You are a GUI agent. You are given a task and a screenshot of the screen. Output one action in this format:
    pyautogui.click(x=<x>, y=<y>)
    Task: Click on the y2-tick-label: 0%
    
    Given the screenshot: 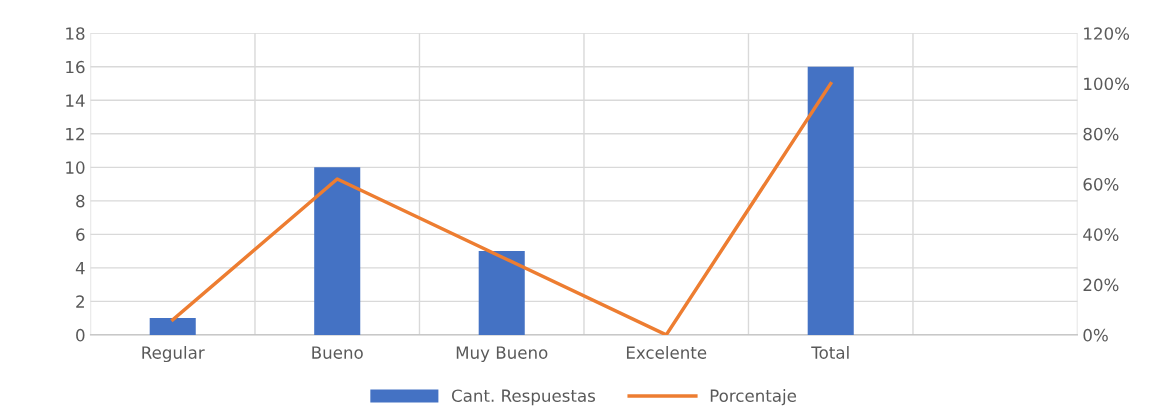 What is the action you would take?
    pyautogui.click(x=1095, y=335)
    